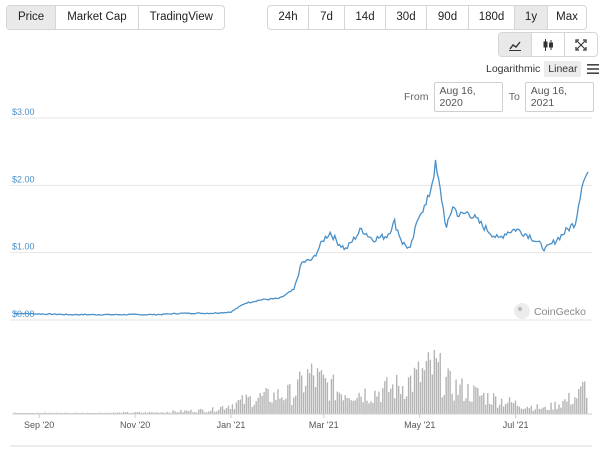  I want to click on range-90d: 90d, so click(448, 17).